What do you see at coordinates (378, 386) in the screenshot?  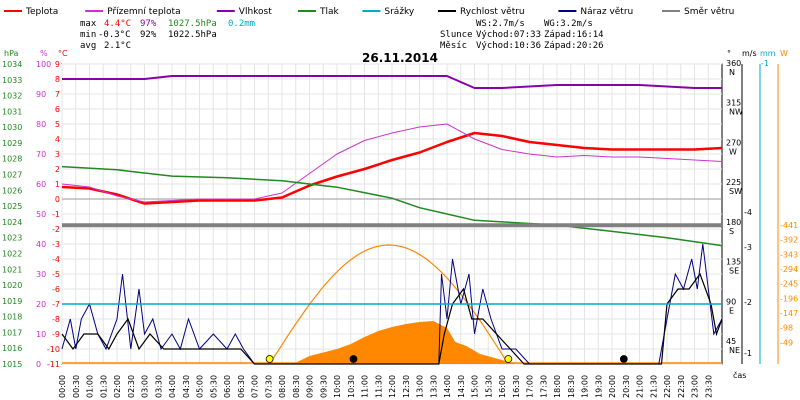 I see `tick-x-23: 11:30` at bounding box center [378, 386].